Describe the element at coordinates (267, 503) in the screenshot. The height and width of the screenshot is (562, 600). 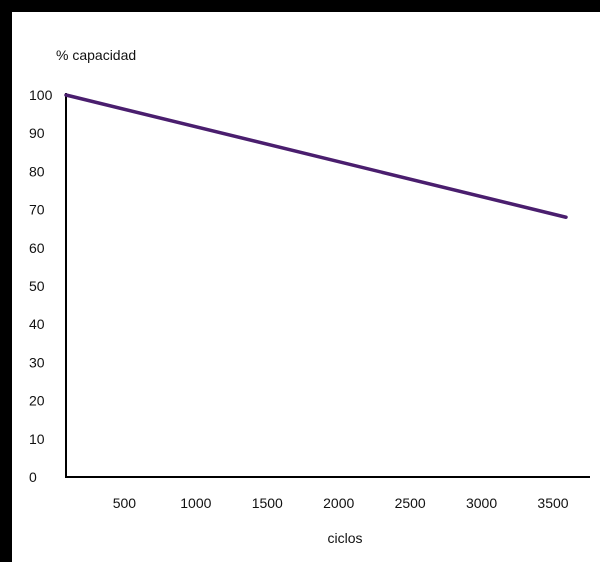
I see `x-tick-label: 1500` at that location.